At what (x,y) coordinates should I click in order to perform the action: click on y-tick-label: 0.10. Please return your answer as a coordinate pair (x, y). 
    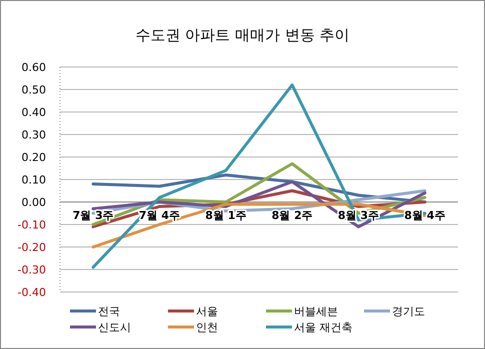
    Looking at the image, I should click on (34, 179).